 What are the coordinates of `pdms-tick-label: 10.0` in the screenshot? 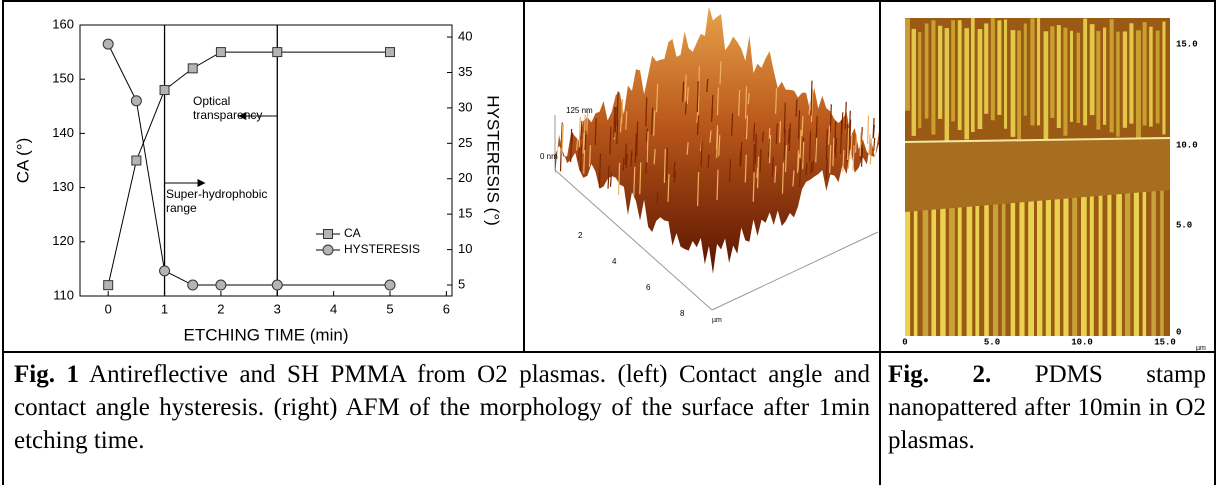 It's located at (1187, 145).